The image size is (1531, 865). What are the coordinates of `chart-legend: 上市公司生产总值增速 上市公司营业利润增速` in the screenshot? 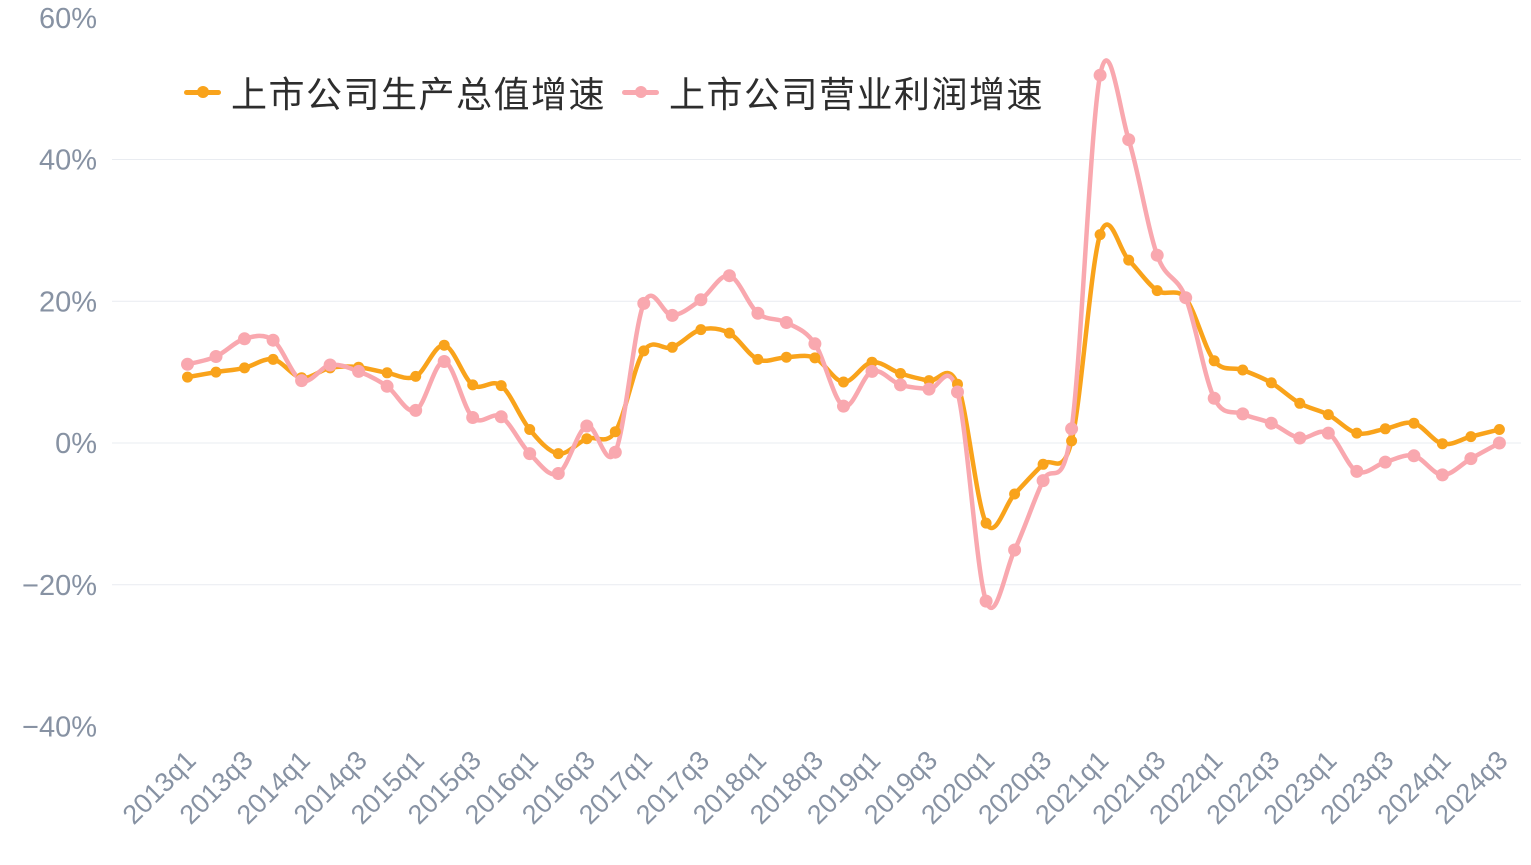 It's located at (614, 92).